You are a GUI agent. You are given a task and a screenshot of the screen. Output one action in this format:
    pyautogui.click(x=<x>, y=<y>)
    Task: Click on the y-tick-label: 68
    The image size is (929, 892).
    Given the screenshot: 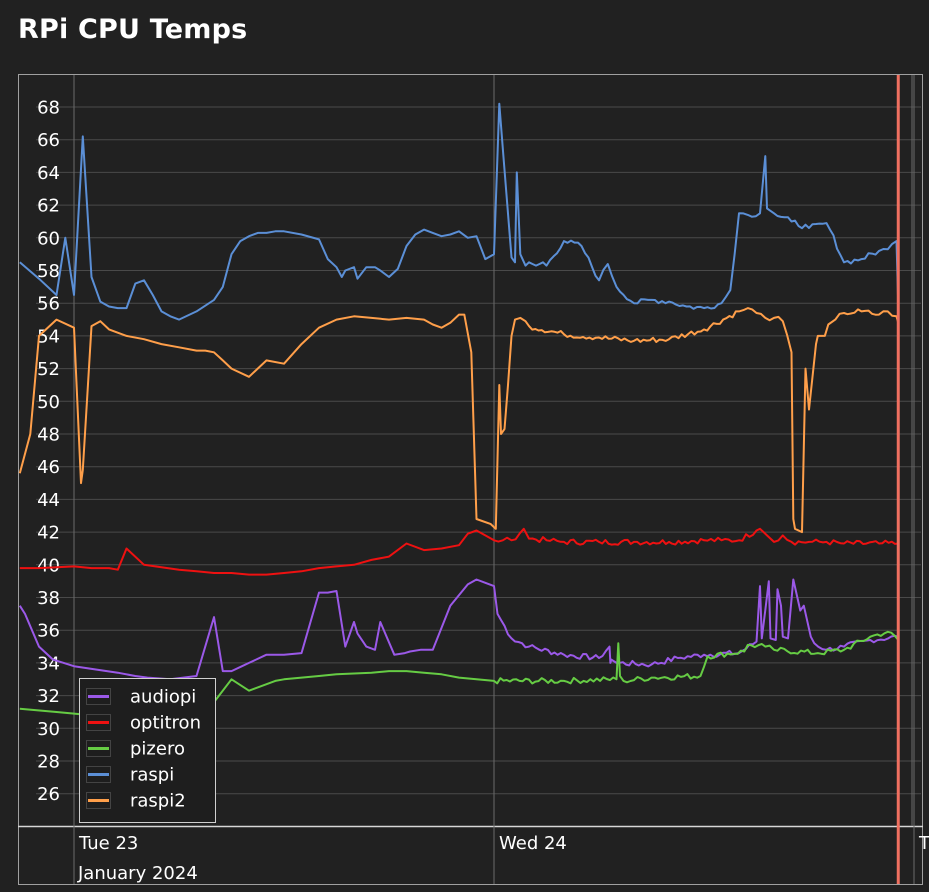 What is the action you would take?
    pyautogui.click(x=48, y=108)
    